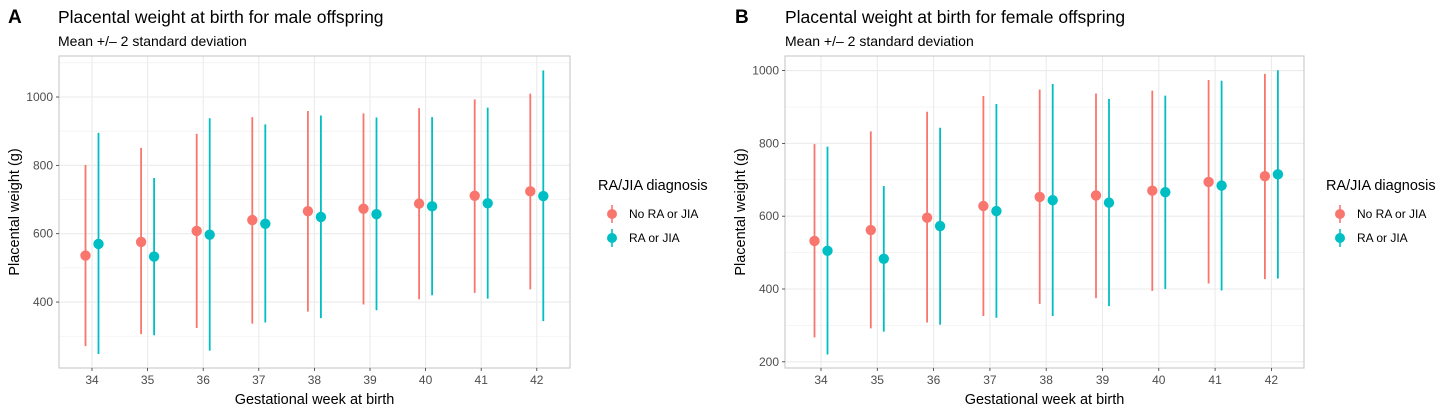  Describe the element at coordinates (742, 17) in the screenshot. I see `panel-label: B` at that location.